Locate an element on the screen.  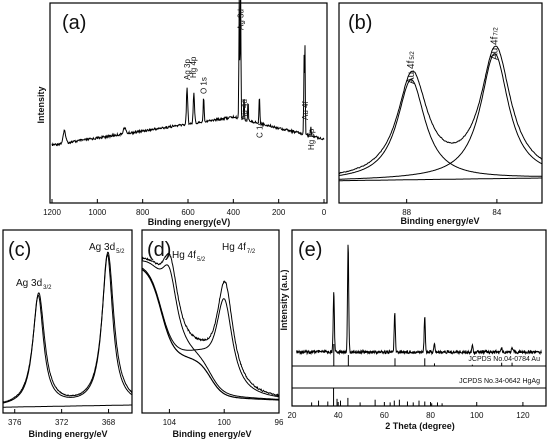
panel-d-spectrum is located at coordinates (210, 325).